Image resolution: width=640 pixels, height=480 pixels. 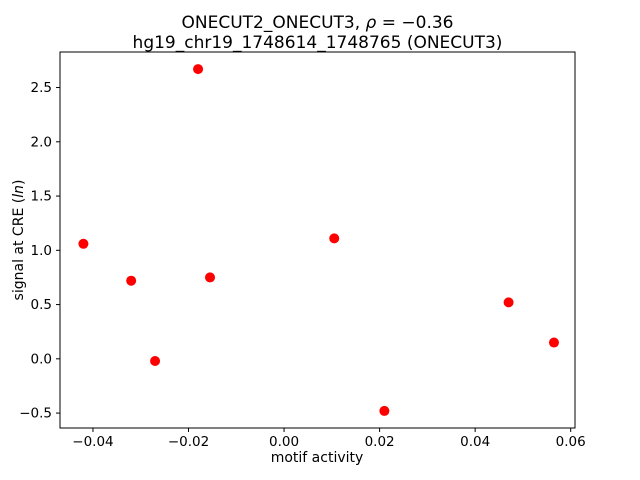 I want to click on x-tick-label: 0.06, so click(x=571, y=442).